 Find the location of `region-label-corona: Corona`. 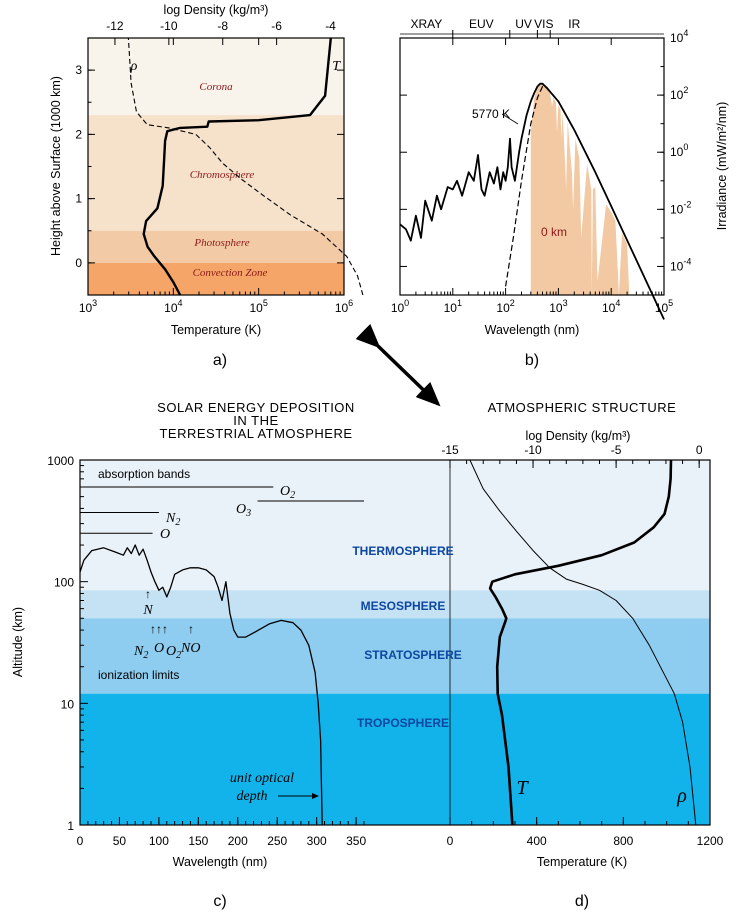

region-label-corona: Corona is located at coordinates (216, 87).